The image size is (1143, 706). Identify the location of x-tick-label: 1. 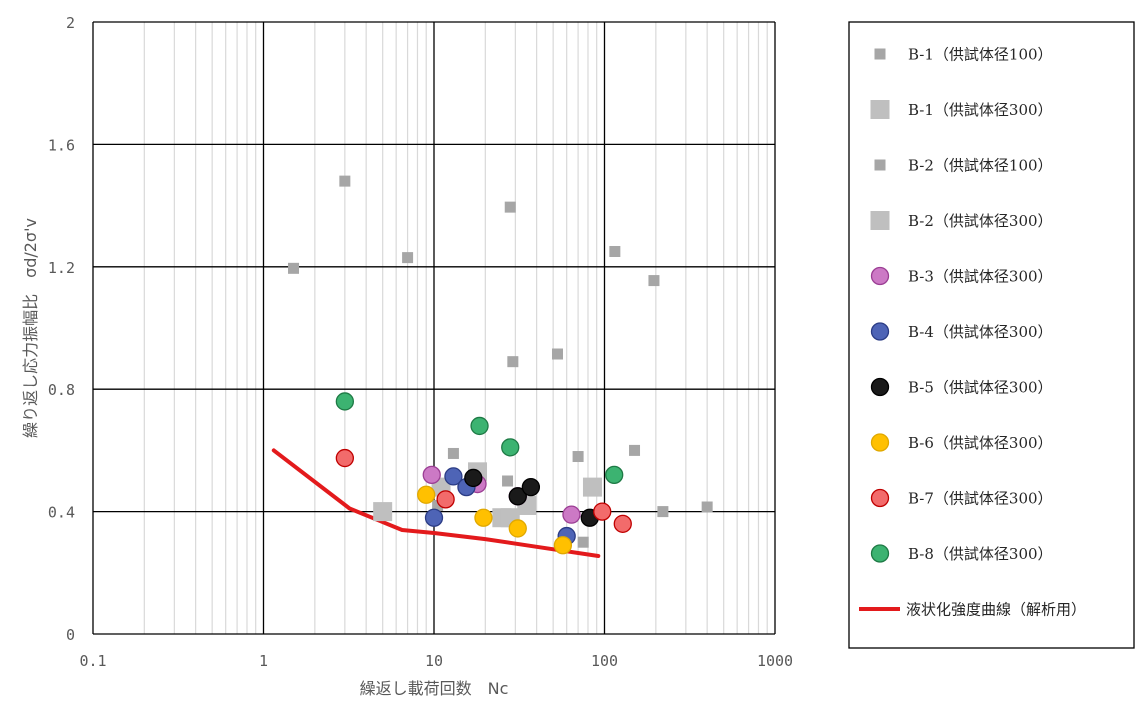
(263, 661).